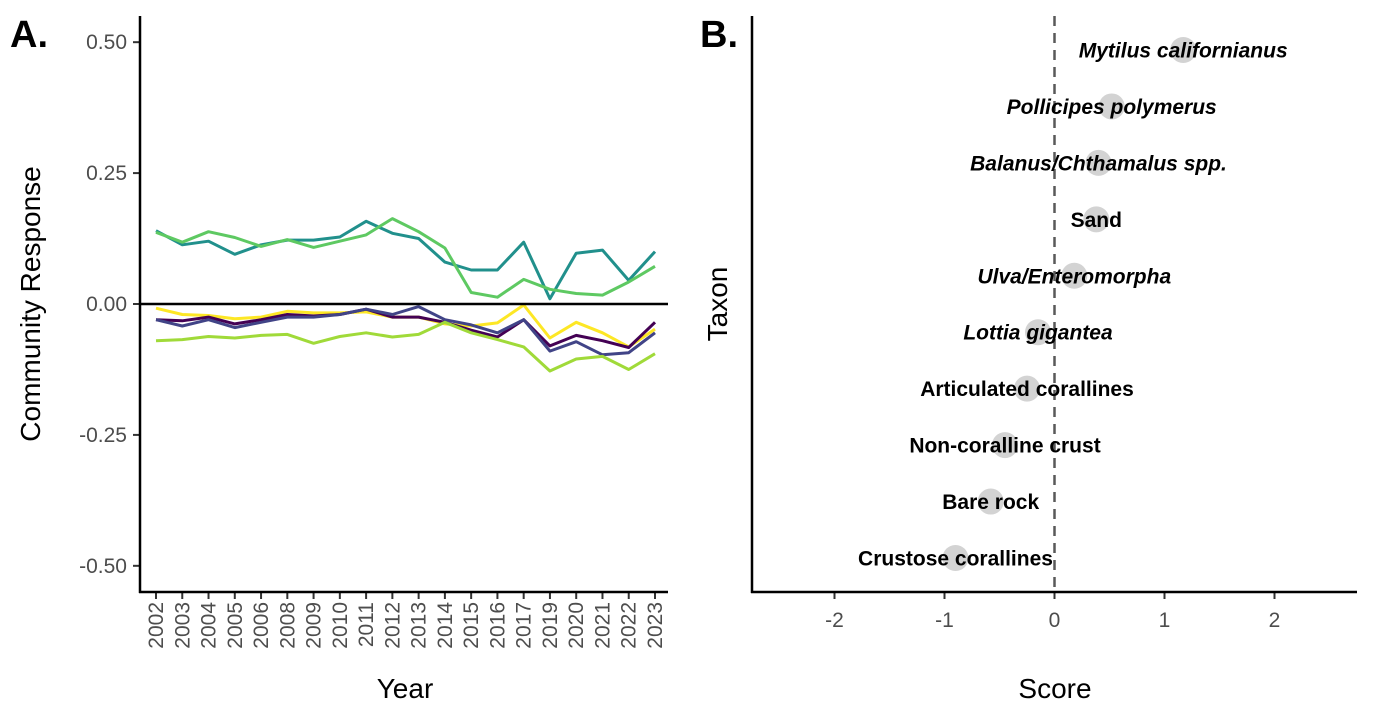 Image resolution: width=1375 pixels, height=719 pixels. I want to click on panel-a-y-title: Community Response, so click(30, 303).